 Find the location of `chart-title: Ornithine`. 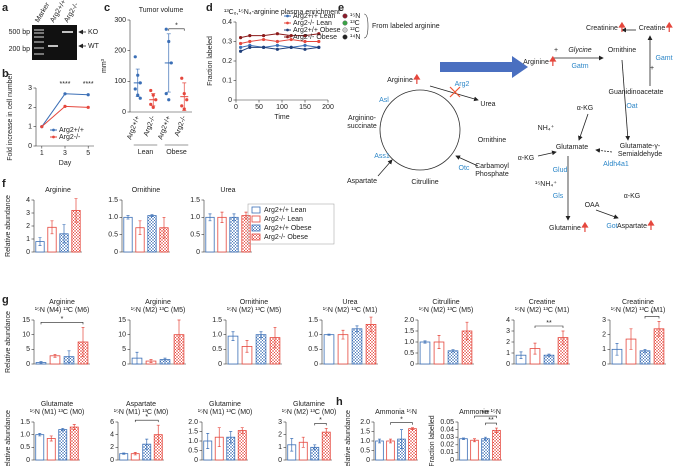

chart-title: Ornithine is located at coordinates (146, 190).